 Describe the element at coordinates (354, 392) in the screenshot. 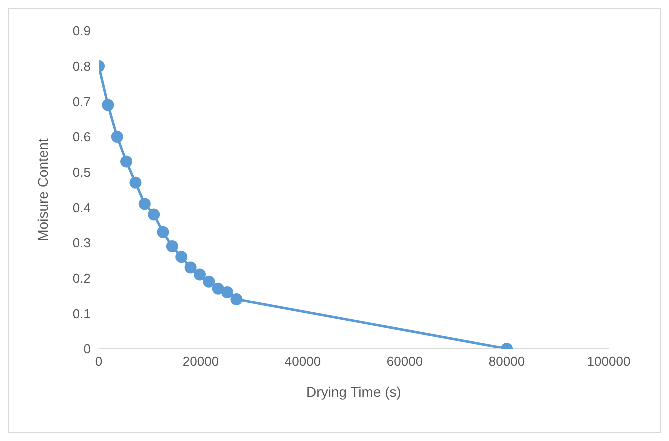

I see `x-axis-title: Drying Time (s)` at that location.